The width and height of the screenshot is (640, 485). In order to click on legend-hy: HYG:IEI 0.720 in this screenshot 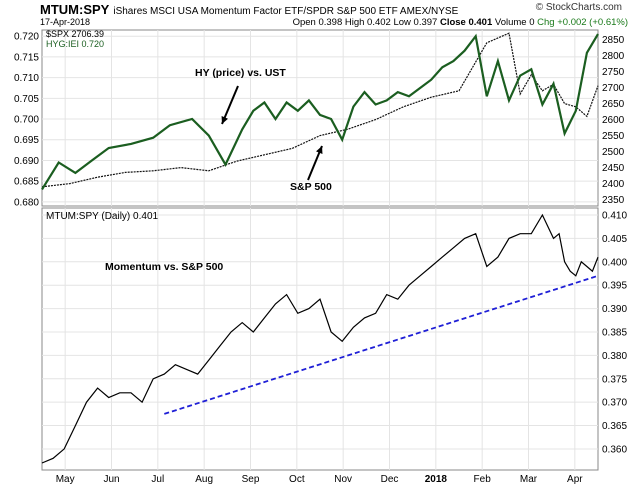, I will do `click(75, 44)`.